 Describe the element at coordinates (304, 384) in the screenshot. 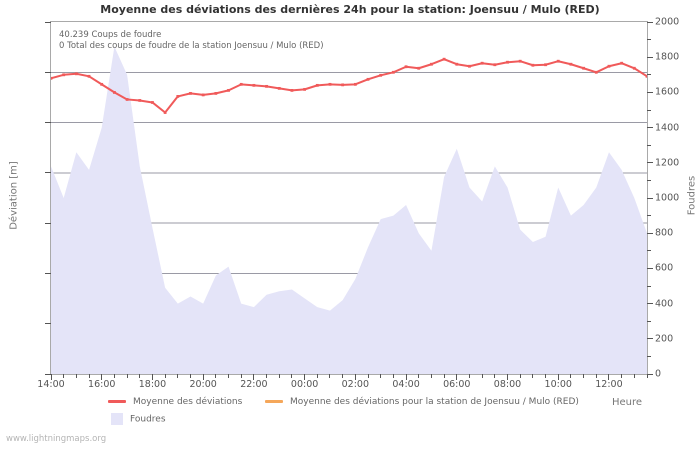

I see `x-axis-tick-label: 00:00` at that location.